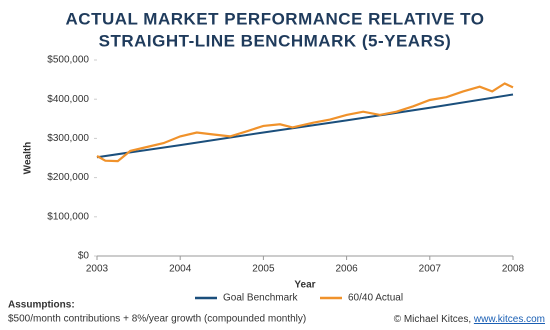 The image size is (550, 330). What do you see at coordinates (260, 298) in the screenshot?
I see `legend-label: Goal Benchmark` at bounding box center [260, 298].